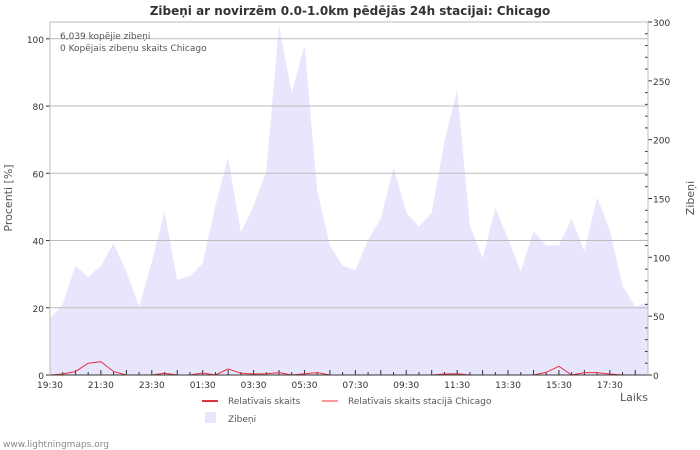  Describe the element at coordinates (39, 175) in the screenshot. I see `left-tick-label: 60` at that location.